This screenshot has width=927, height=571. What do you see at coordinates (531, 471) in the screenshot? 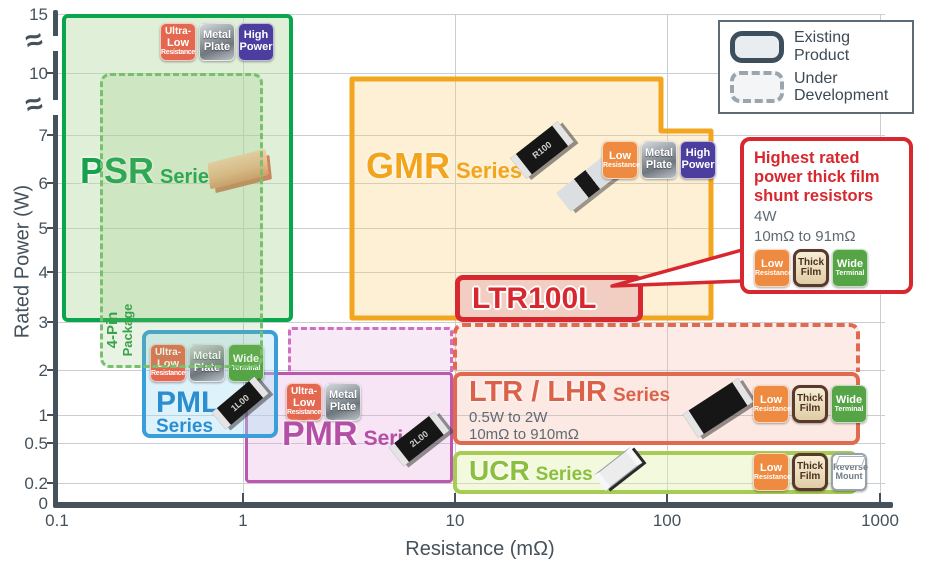
I see `ucr-series-title: UCR Series` at bounding box center [531, 471].